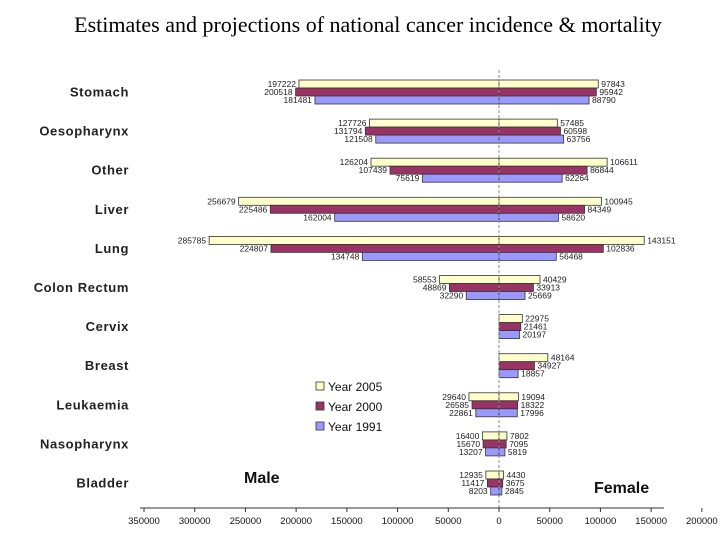 This screenshot has height=540, width=720. What do you see at coordinates (533, 405) in the screenshot?
I see `female-value-label: 18322` at bounding box center [533, 405].